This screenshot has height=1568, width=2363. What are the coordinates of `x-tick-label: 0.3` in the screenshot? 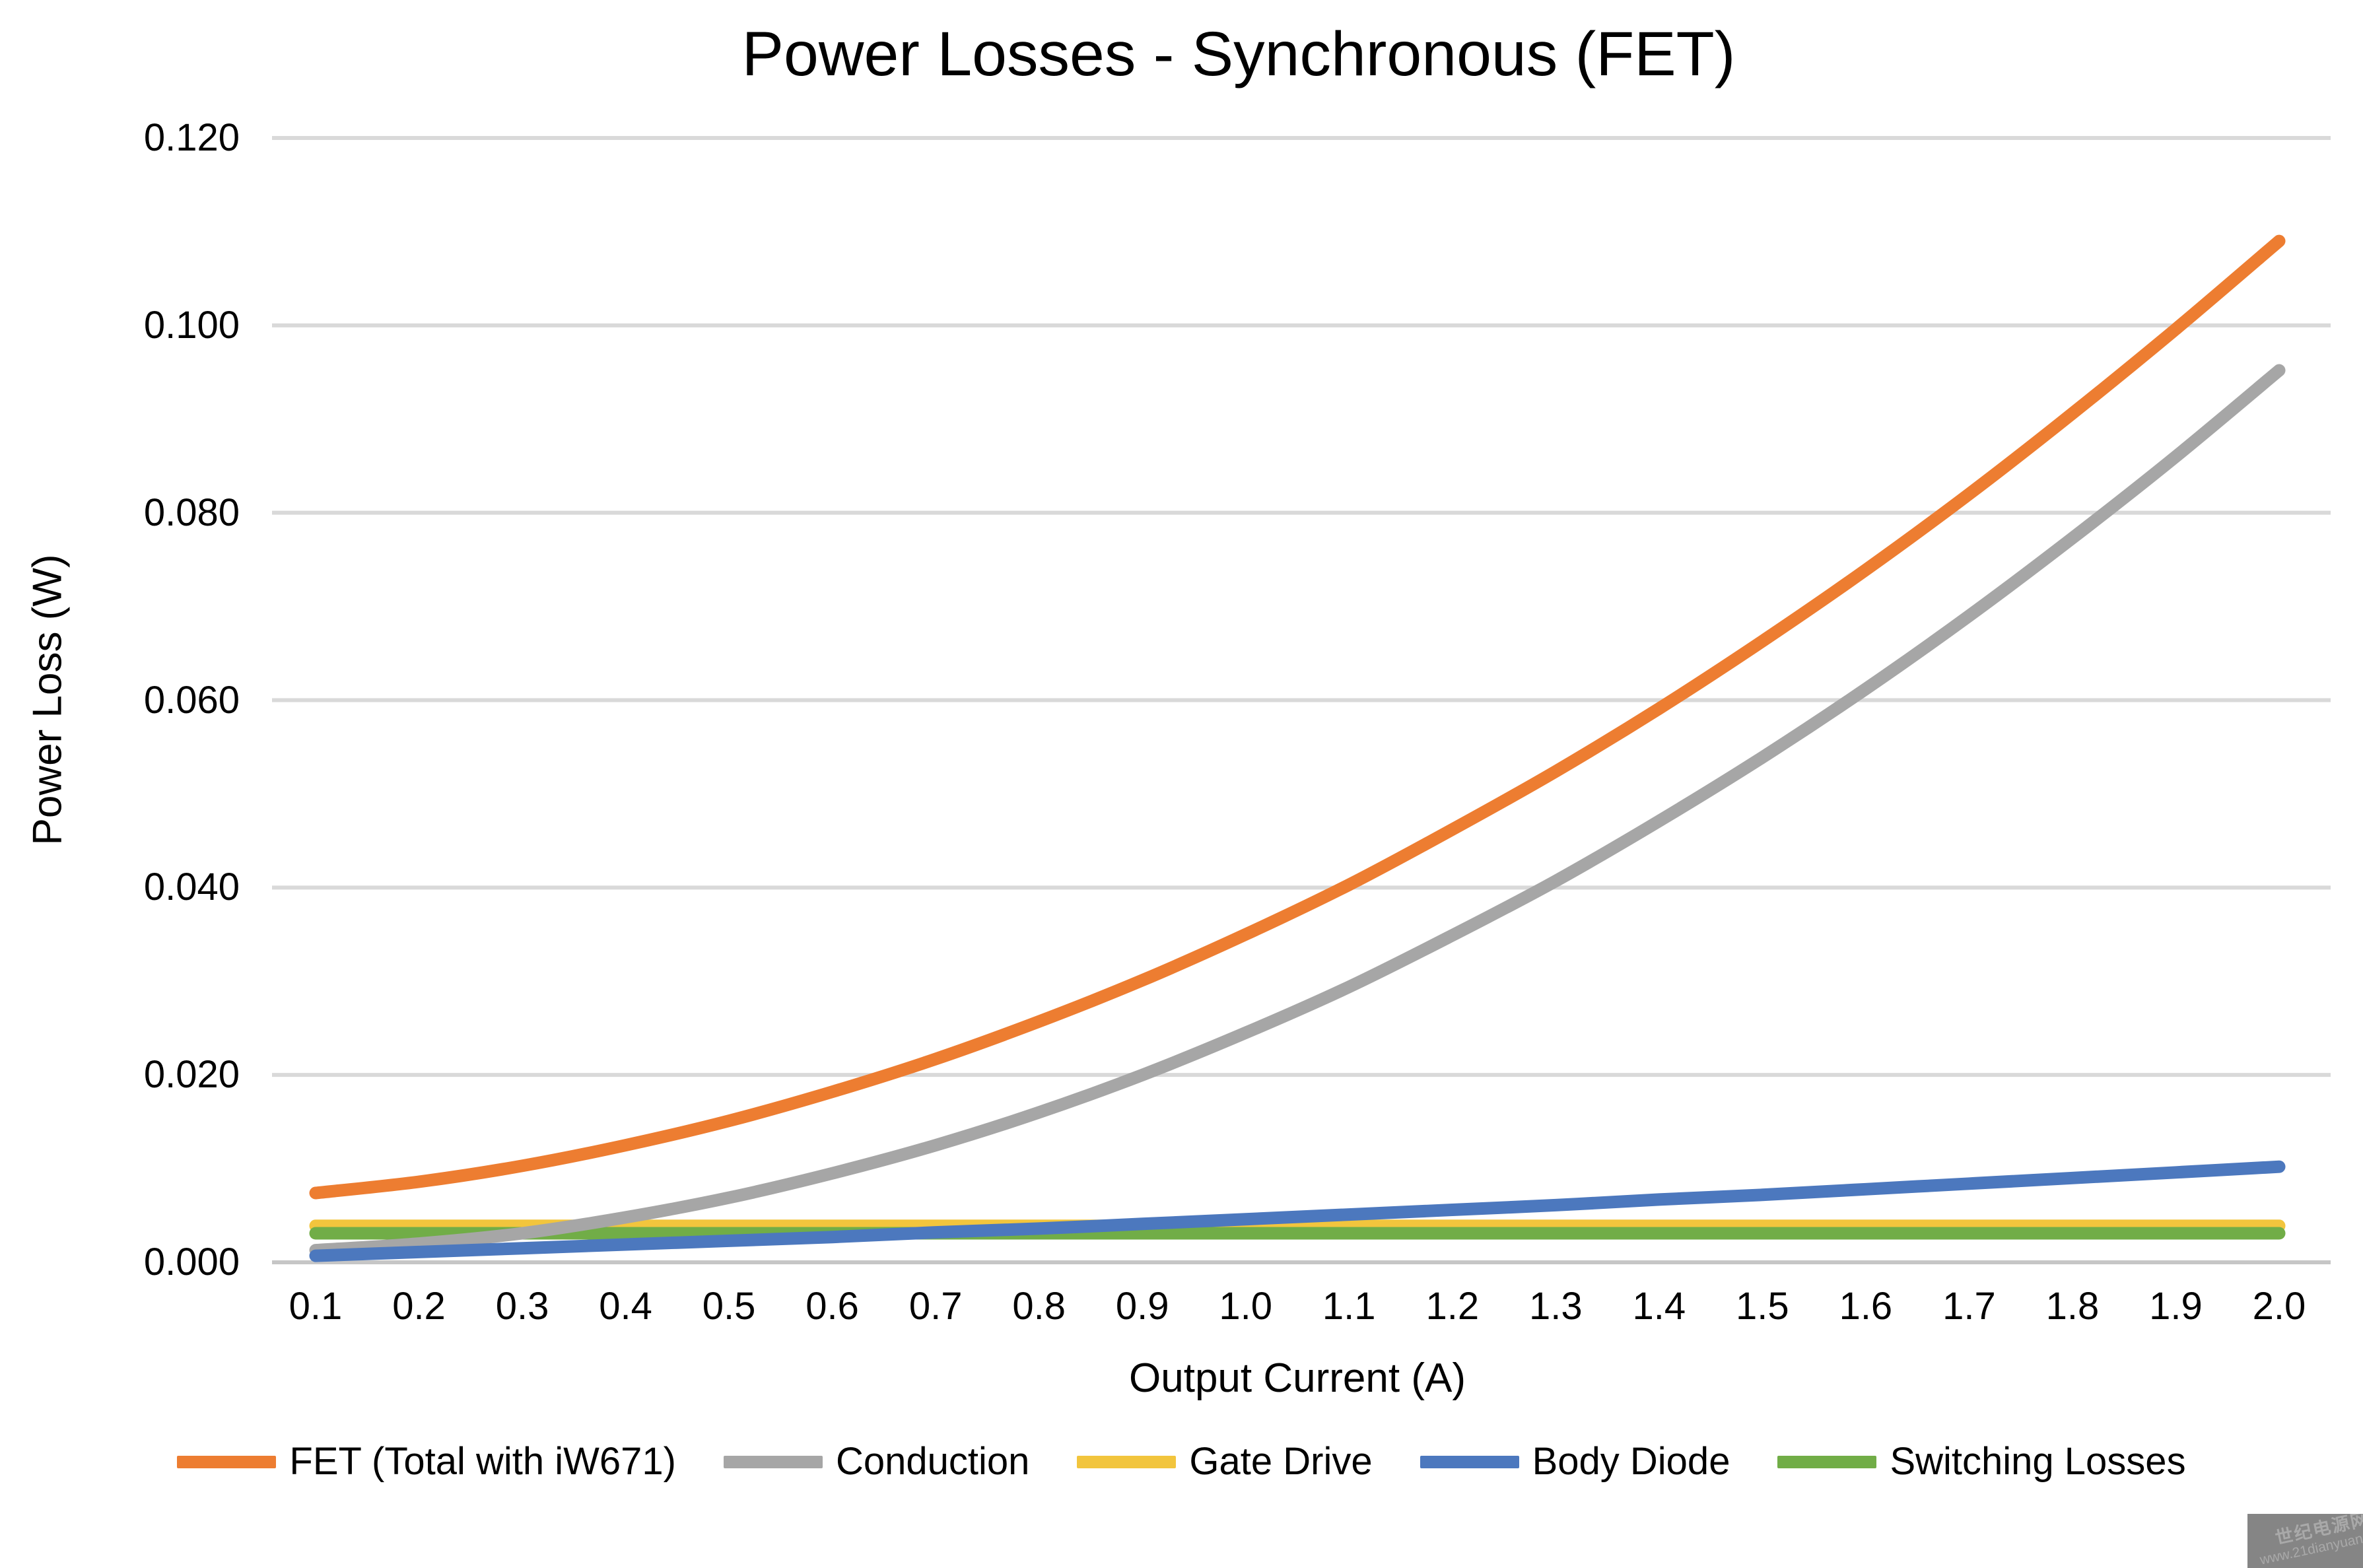 It's located at (522, 1306).